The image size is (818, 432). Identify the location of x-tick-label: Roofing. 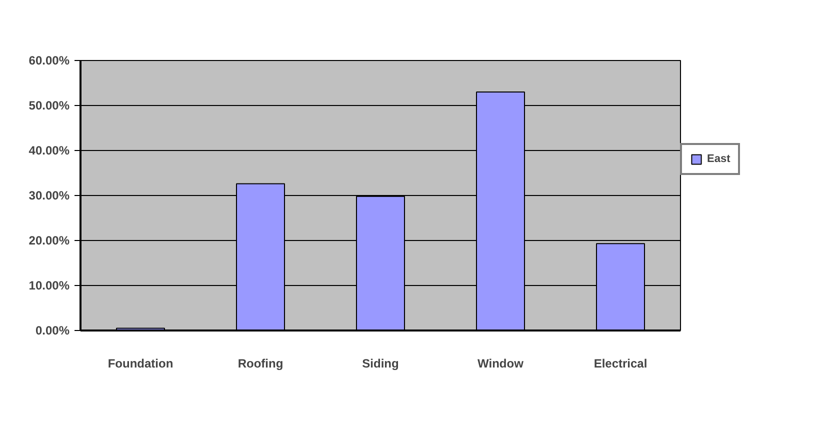
(261, 363).